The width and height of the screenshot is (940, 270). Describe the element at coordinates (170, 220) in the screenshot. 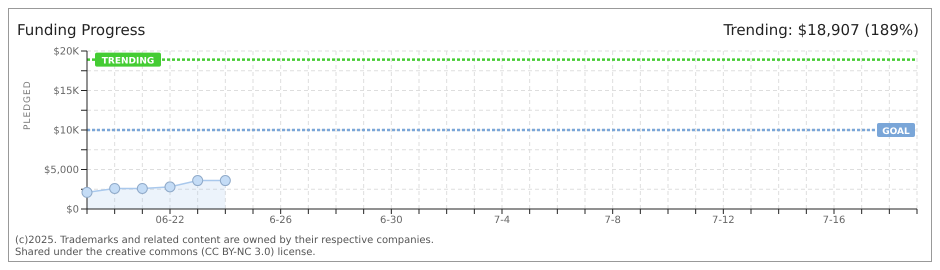

I see `x-tick-label: 06-22` at that location.